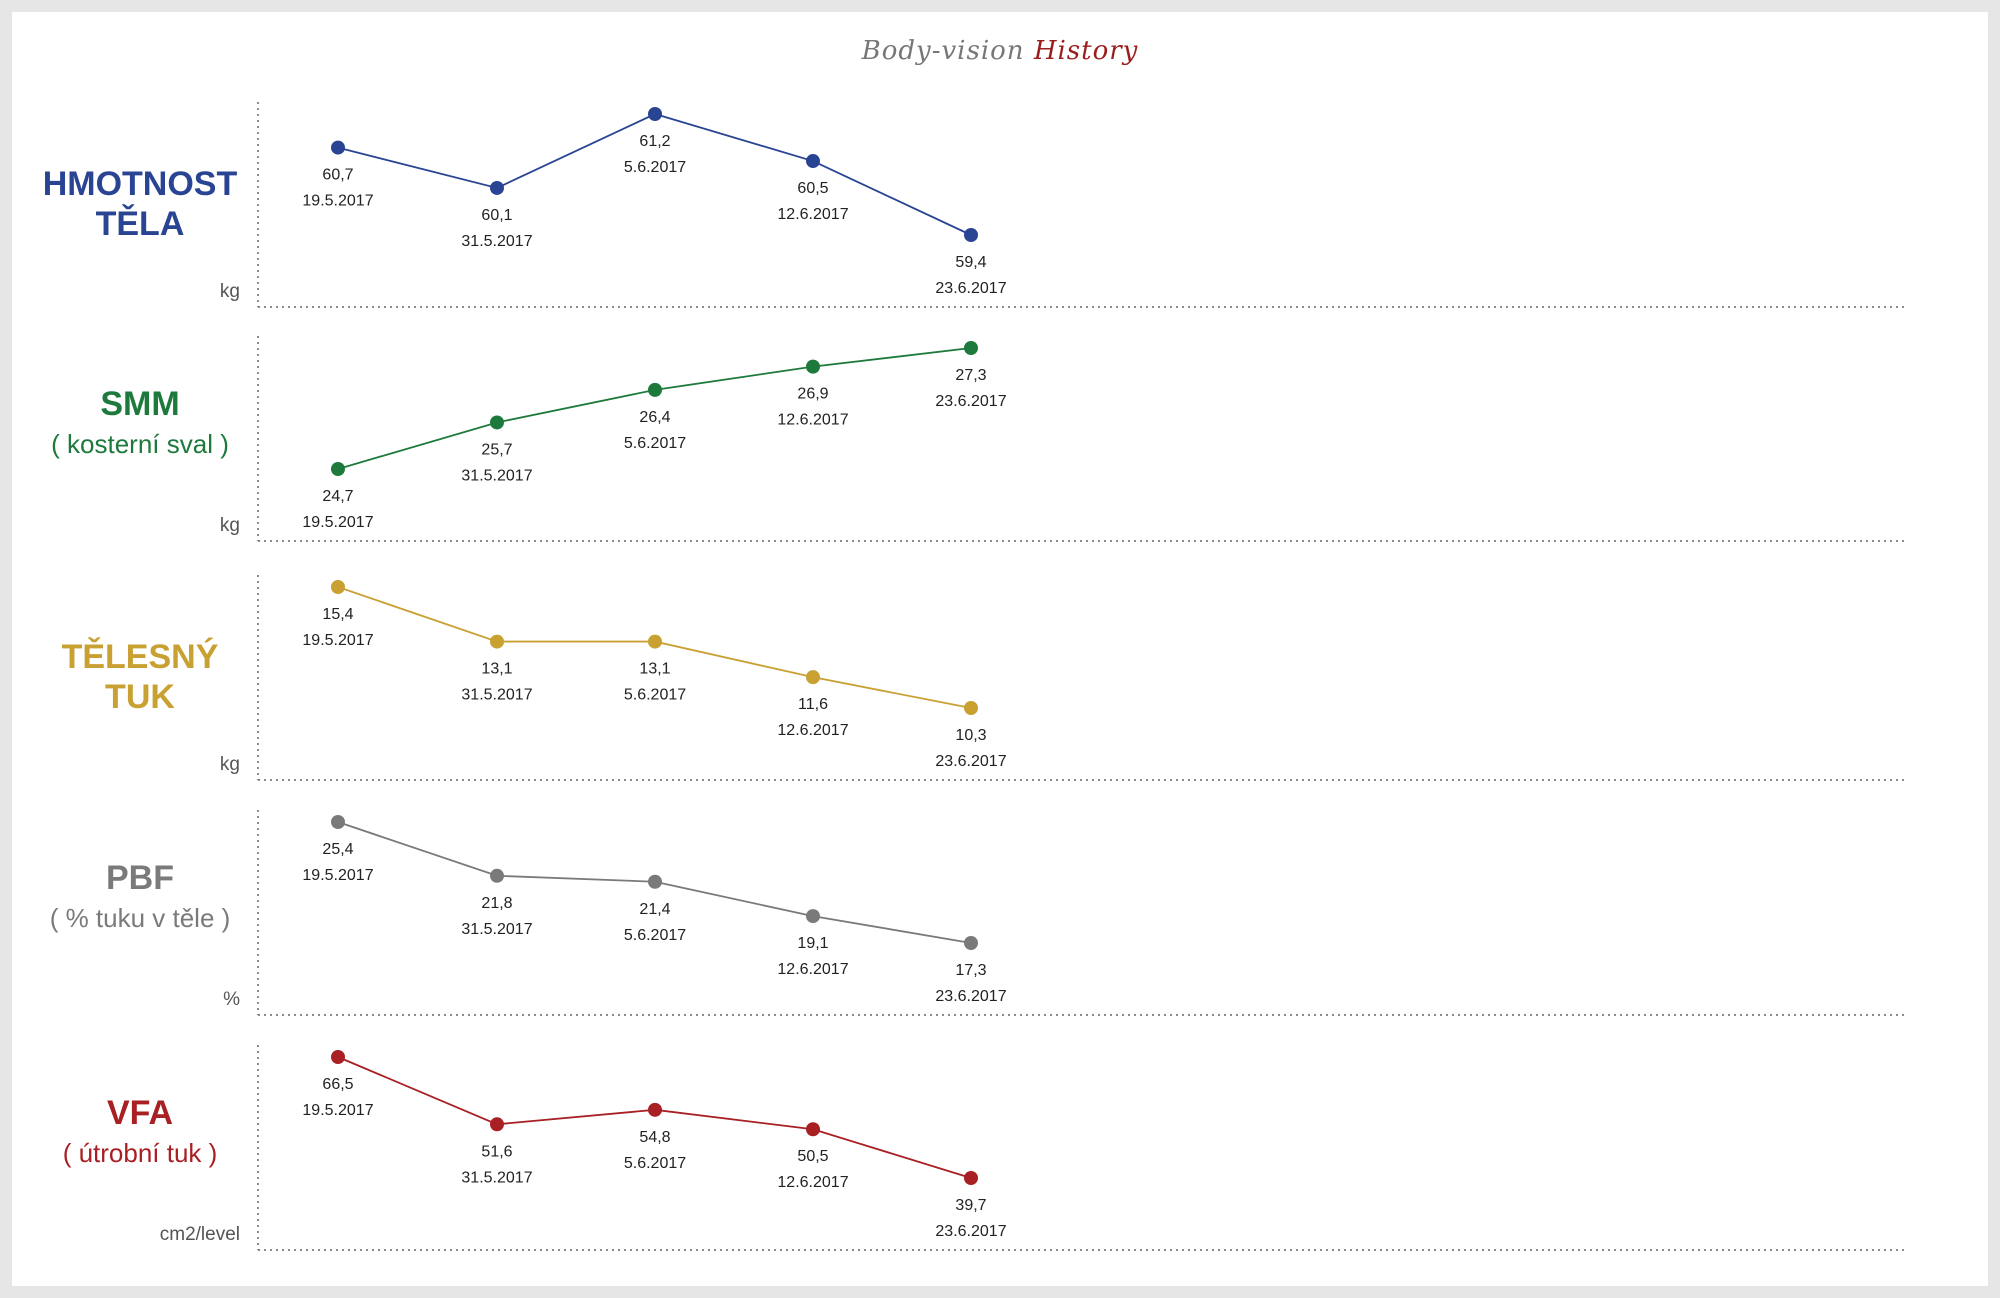 The width and height of the screenshot is (2000, 1298). What do you see at coordinates (337, 849) in the screenshot?
I see `data-label: 25,4` at bounding box center [337, 849].